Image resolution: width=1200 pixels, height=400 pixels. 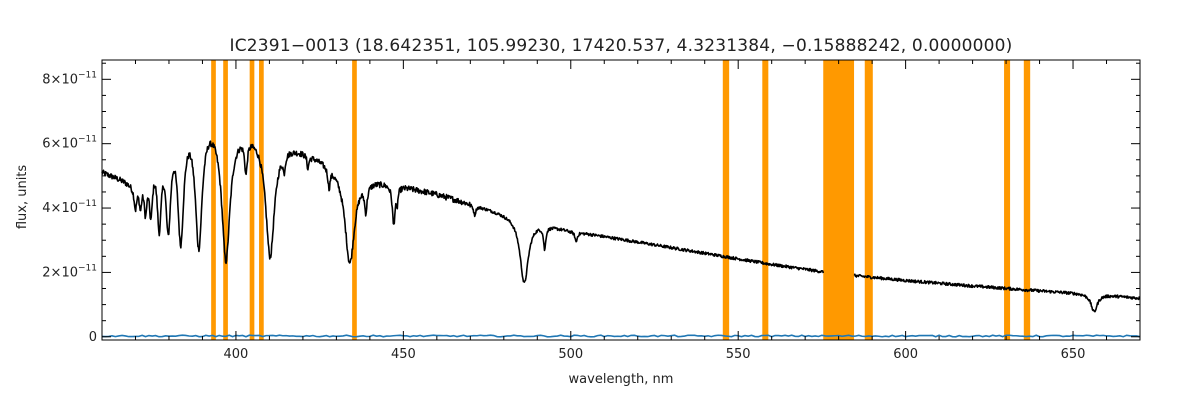 What do you see at coordinates (236, 354) in the screenshot?
I see `x-tick-label: 400` at bounding box center [236, 354].